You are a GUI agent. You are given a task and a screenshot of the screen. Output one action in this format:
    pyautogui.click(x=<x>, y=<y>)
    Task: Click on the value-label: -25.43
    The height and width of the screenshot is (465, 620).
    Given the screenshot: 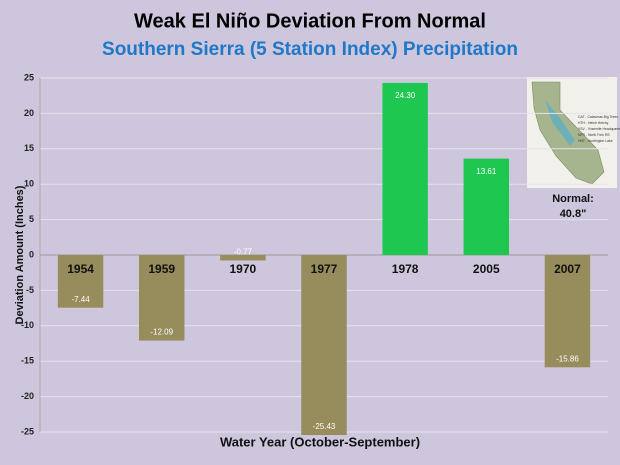 What is the action you would take?
    pyautogui.click(x=324, y=426)
    